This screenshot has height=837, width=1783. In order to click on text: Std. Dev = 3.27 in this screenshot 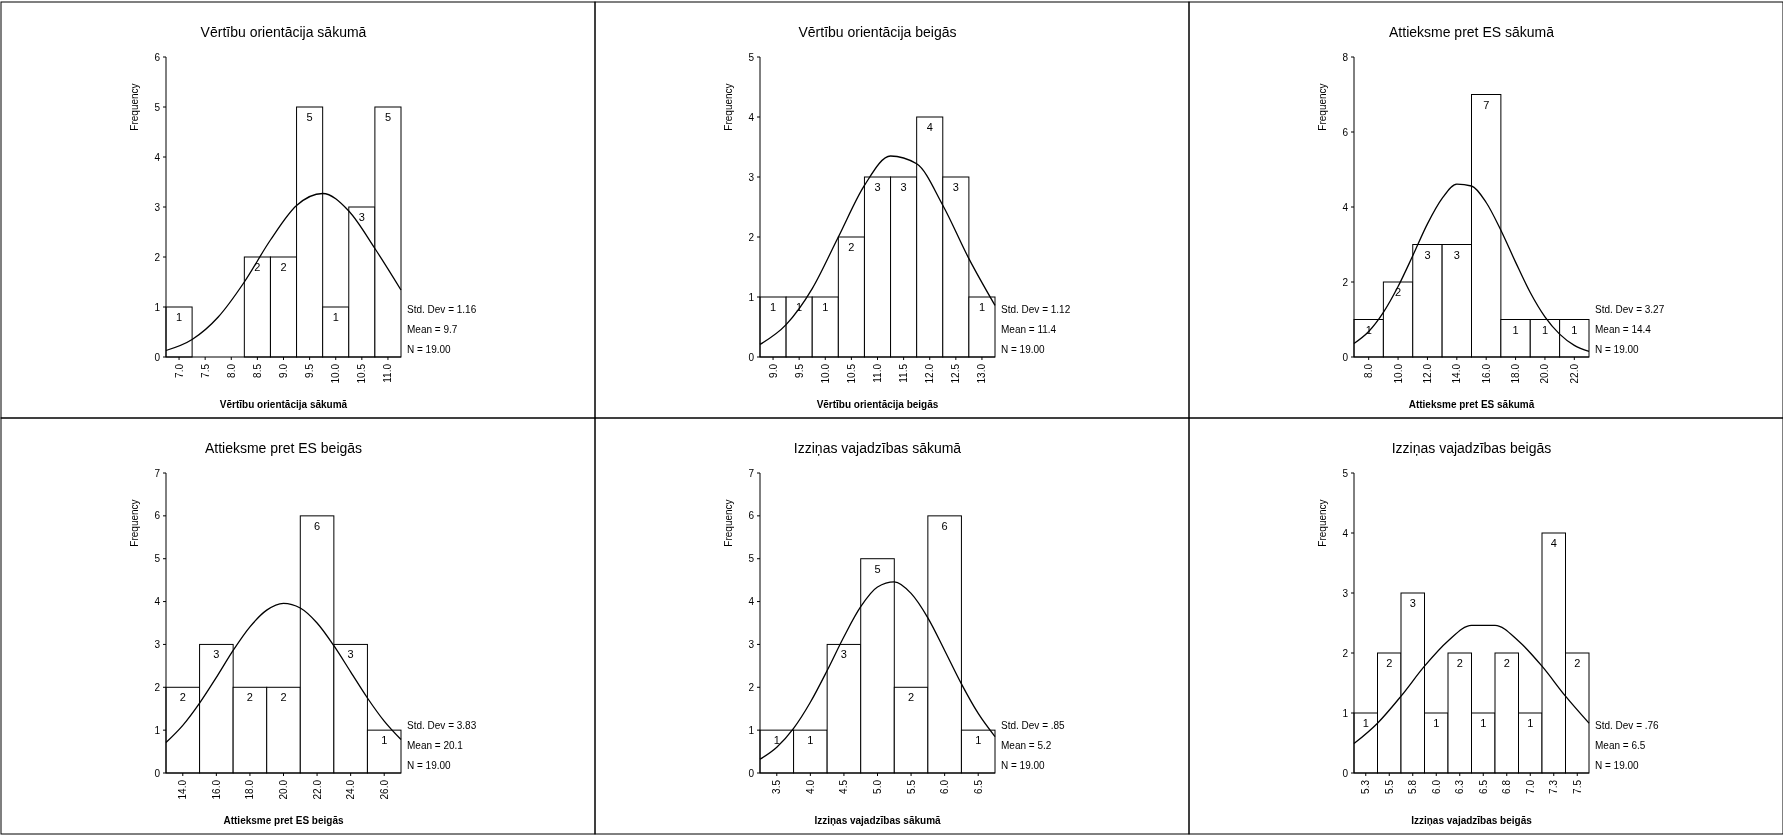, I will do `click(1630, 309)`.